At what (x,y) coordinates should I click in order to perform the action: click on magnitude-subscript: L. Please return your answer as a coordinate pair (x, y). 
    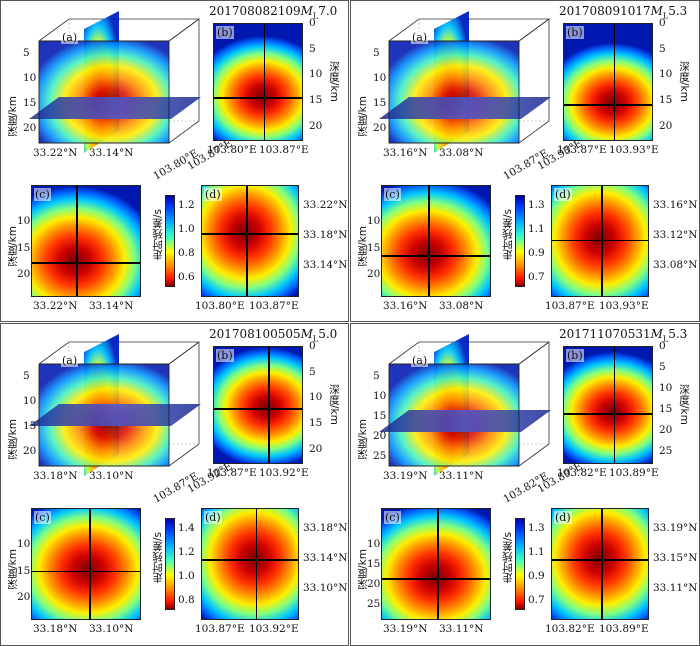
    Looking at the image, I should click on (665, 339).